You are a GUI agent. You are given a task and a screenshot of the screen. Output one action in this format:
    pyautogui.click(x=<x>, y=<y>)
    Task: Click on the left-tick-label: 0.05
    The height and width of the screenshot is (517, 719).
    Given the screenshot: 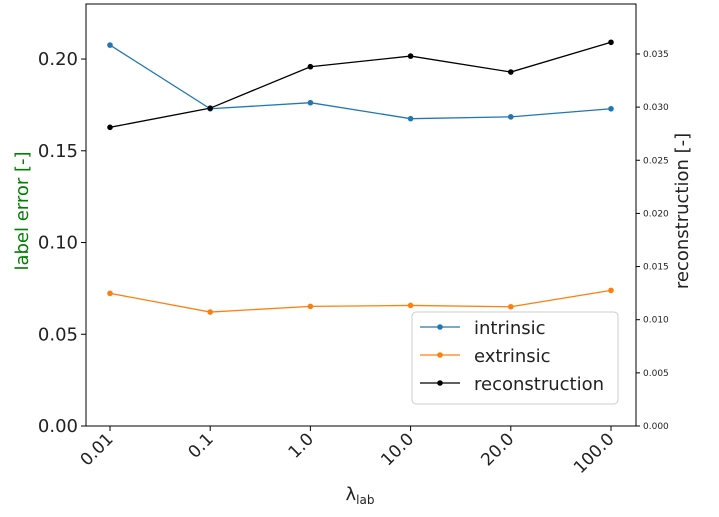 What is the action you would take?
    pyautogui.click(x=58, y=334)
    